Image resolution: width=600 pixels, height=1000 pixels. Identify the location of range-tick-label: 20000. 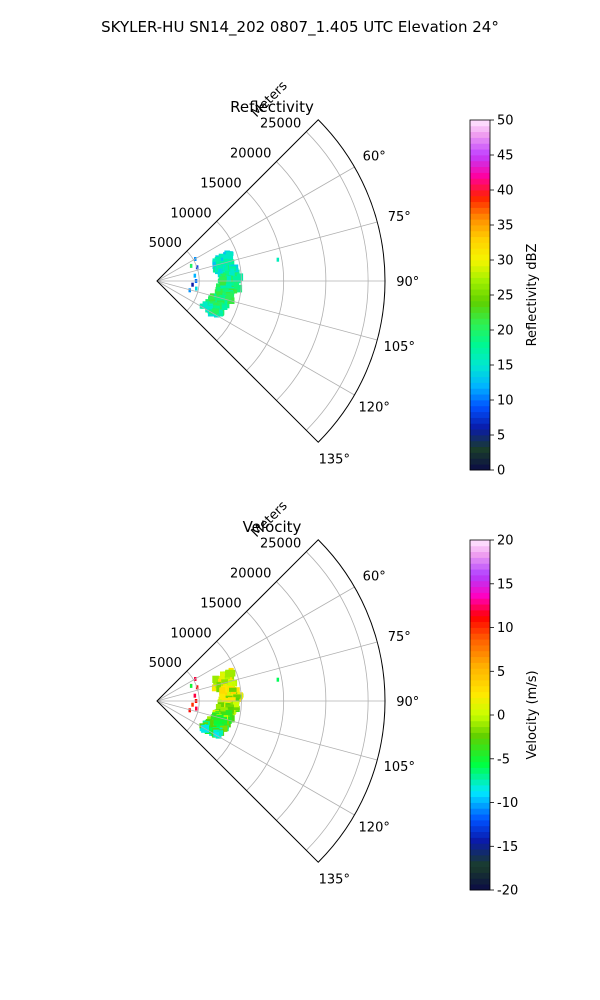
(250, 154).